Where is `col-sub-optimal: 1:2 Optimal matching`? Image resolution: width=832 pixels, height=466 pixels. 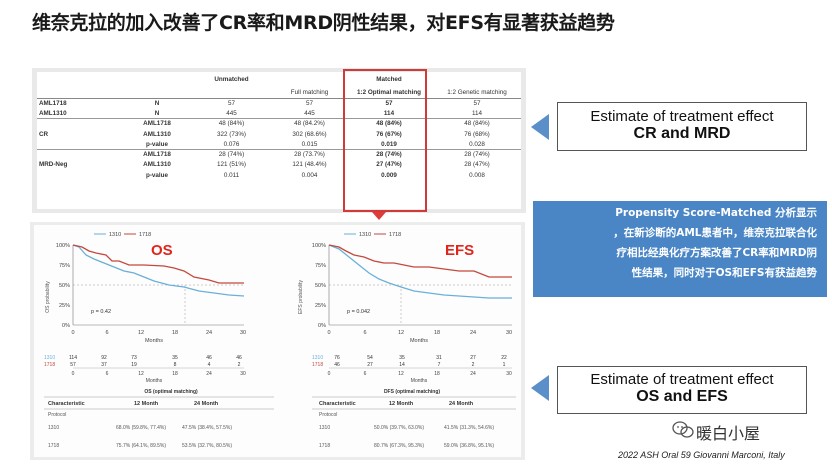
col-sub-optimal: 1:2 Optimal matching is located at coordinates (389, 93).